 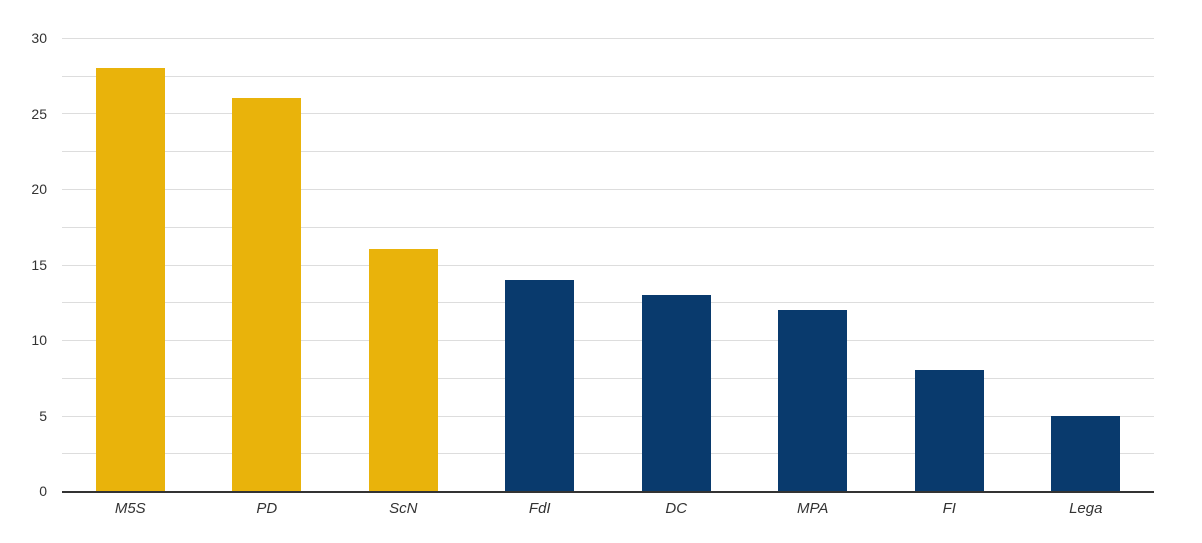 What do you see at coordinates (130, 279) in the screenshot?
I see `bar-m5s` at bounding box center [130, 279].